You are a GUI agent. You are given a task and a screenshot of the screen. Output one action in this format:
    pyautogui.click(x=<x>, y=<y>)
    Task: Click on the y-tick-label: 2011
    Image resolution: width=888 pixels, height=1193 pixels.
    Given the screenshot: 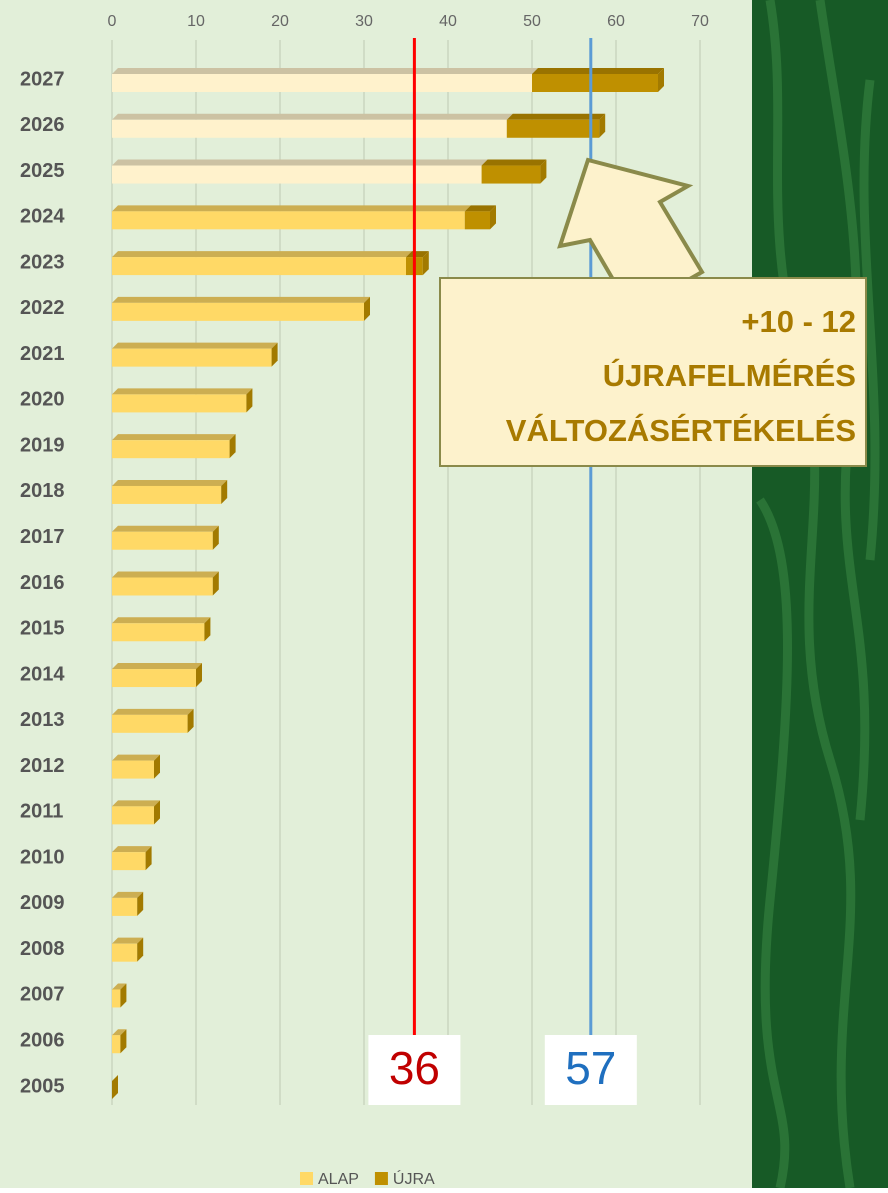 What is the action you would take?
    pyautogui.click(x=41, y=812)
    